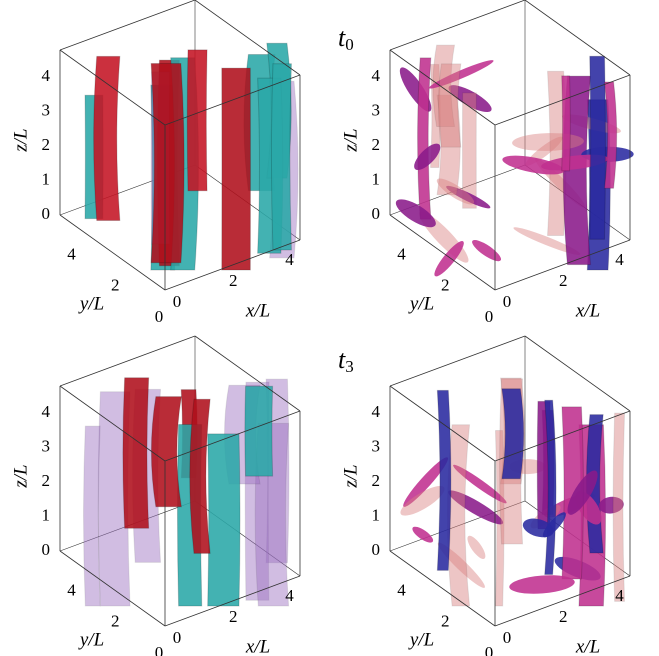  I want to click on time-sub: 3, so click(349, 366).